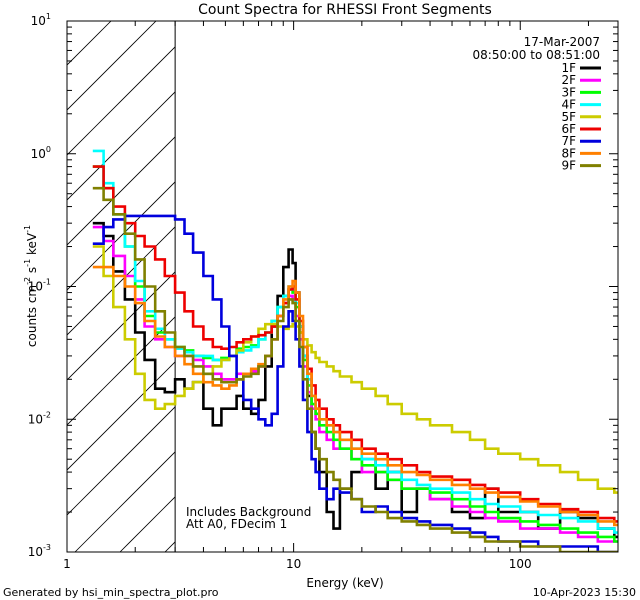 The width and height of the screenshot is (640, 600). What do you see at coordinates (568, 141) in the screenshot?
I see `legend-label-7F: 7F` at bounding box center [568, 141].